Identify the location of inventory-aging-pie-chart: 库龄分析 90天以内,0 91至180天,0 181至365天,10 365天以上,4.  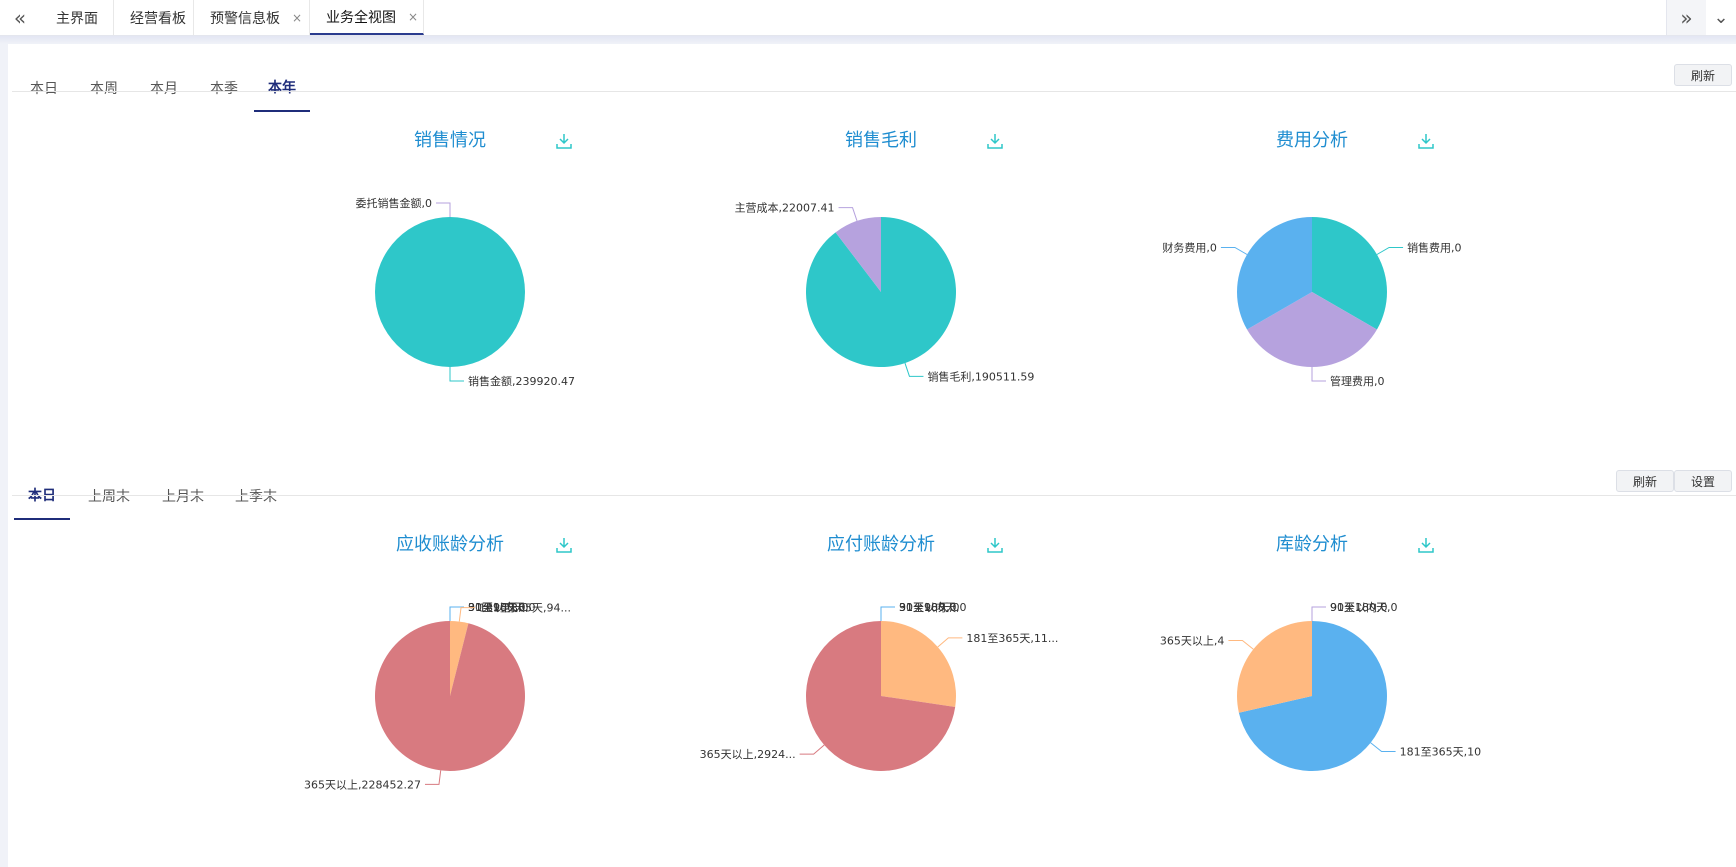
(1312, 690).